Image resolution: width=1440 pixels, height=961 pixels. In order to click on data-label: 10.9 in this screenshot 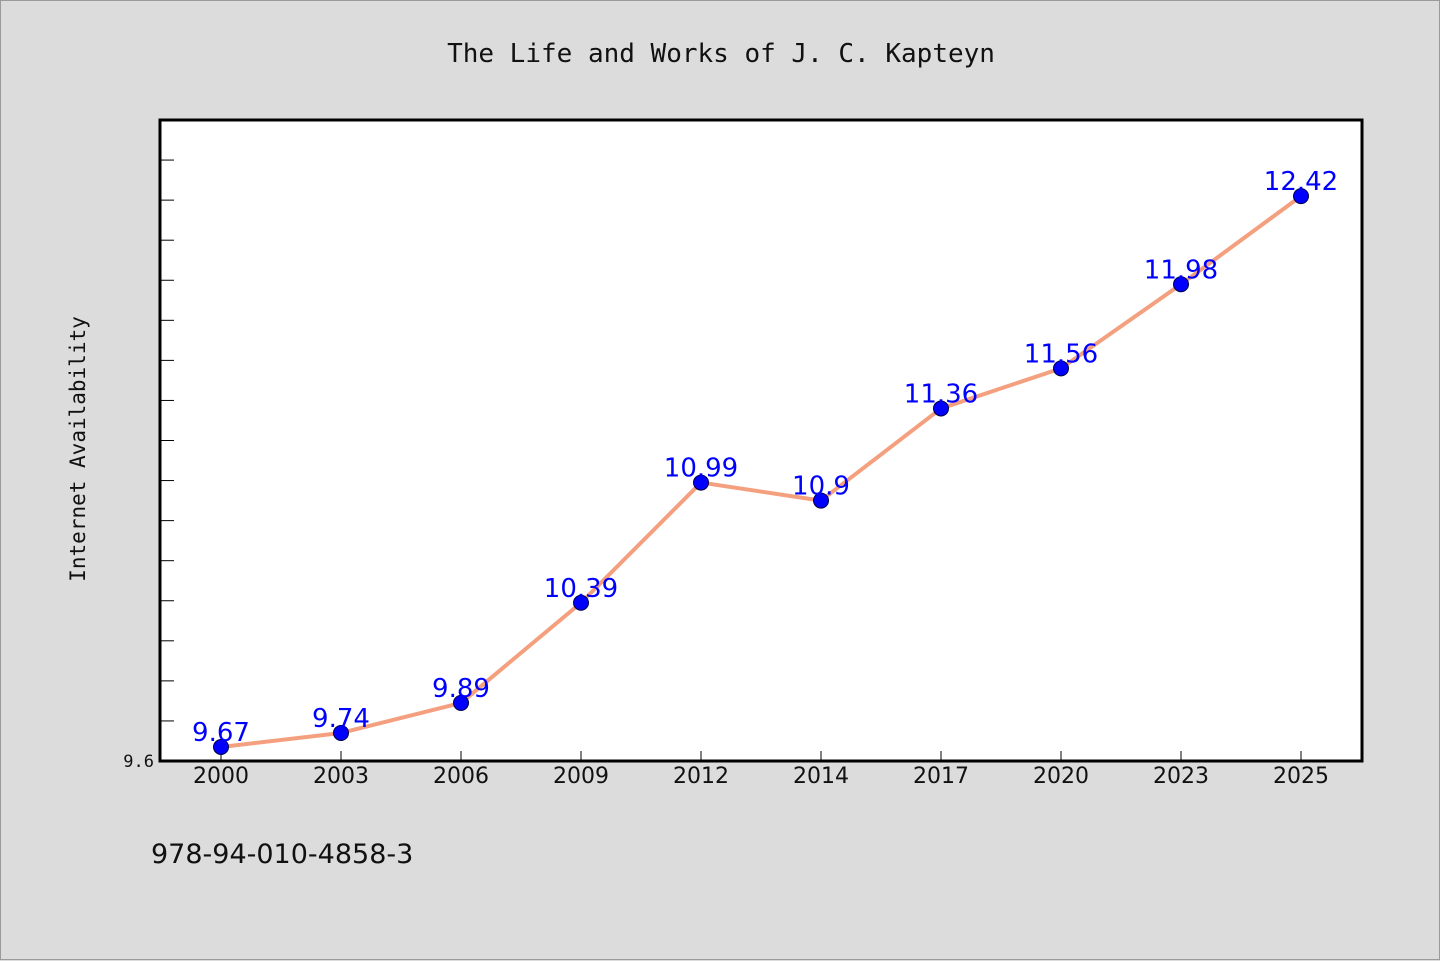, I will do `click(821, 487)`.